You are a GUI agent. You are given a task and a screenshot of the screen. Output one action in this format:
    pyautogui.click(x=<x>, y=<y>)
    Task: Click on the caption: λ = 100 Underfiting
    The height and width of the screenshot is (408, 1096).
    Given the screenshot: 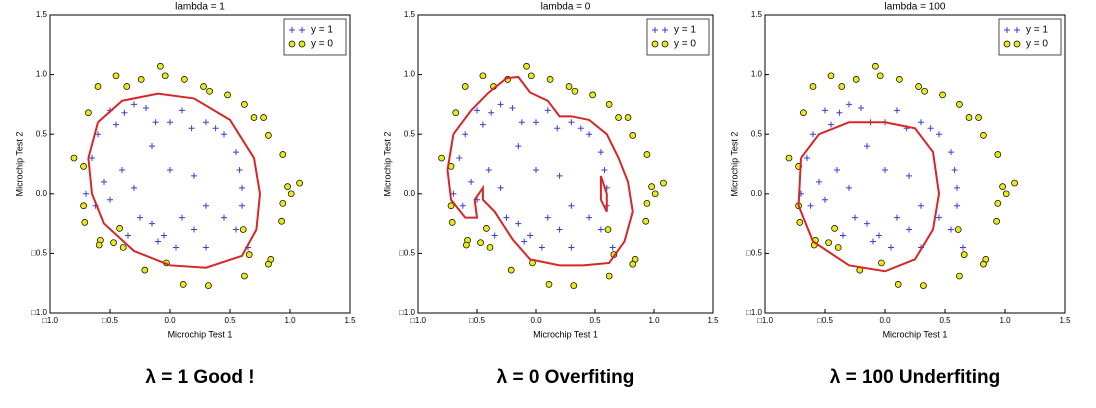 What is the action you would take?
    pyautogui.click(x=915, y=377)
    